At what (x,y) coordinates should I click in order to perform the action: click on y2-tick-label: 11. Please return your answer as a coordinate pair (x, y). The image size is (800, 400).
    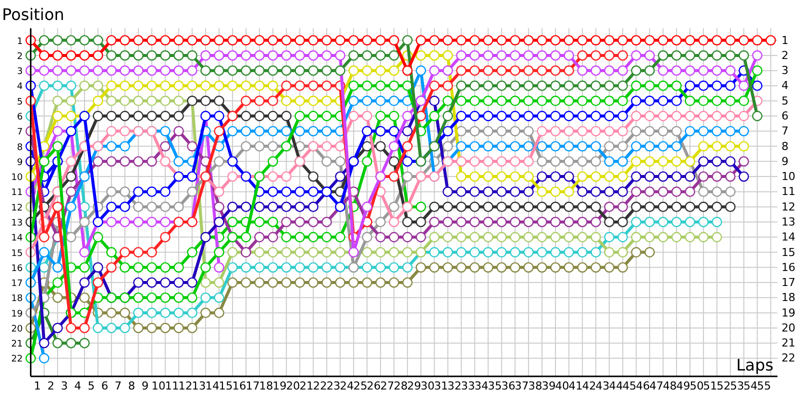
    Looking at the image, I should click on (788, 191).